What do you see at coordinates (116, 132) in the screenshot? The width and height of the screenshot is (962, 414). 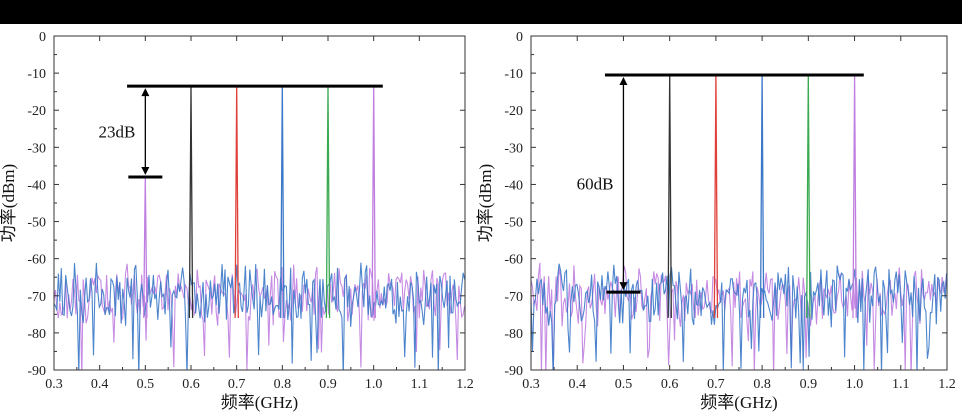 I see `annotation-label: 23dB` at bounding box center [116, 132].